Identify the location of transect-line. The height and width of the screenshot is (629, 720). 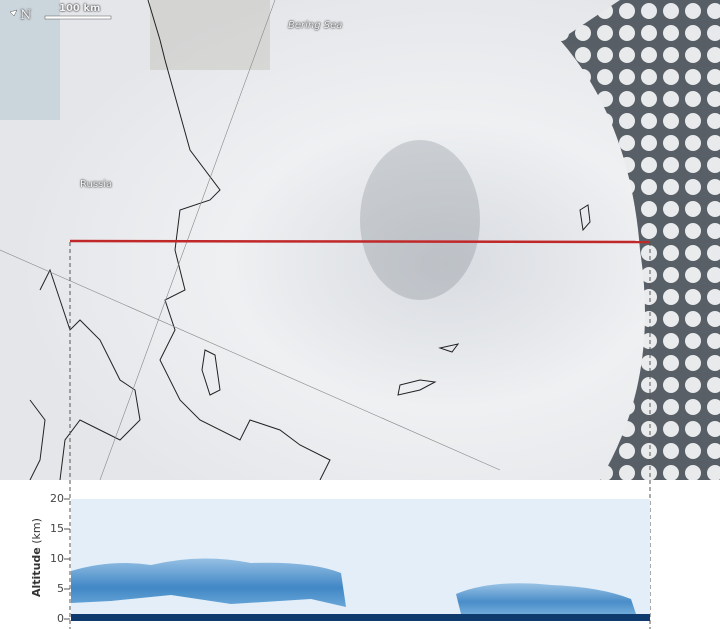
(360, 241).